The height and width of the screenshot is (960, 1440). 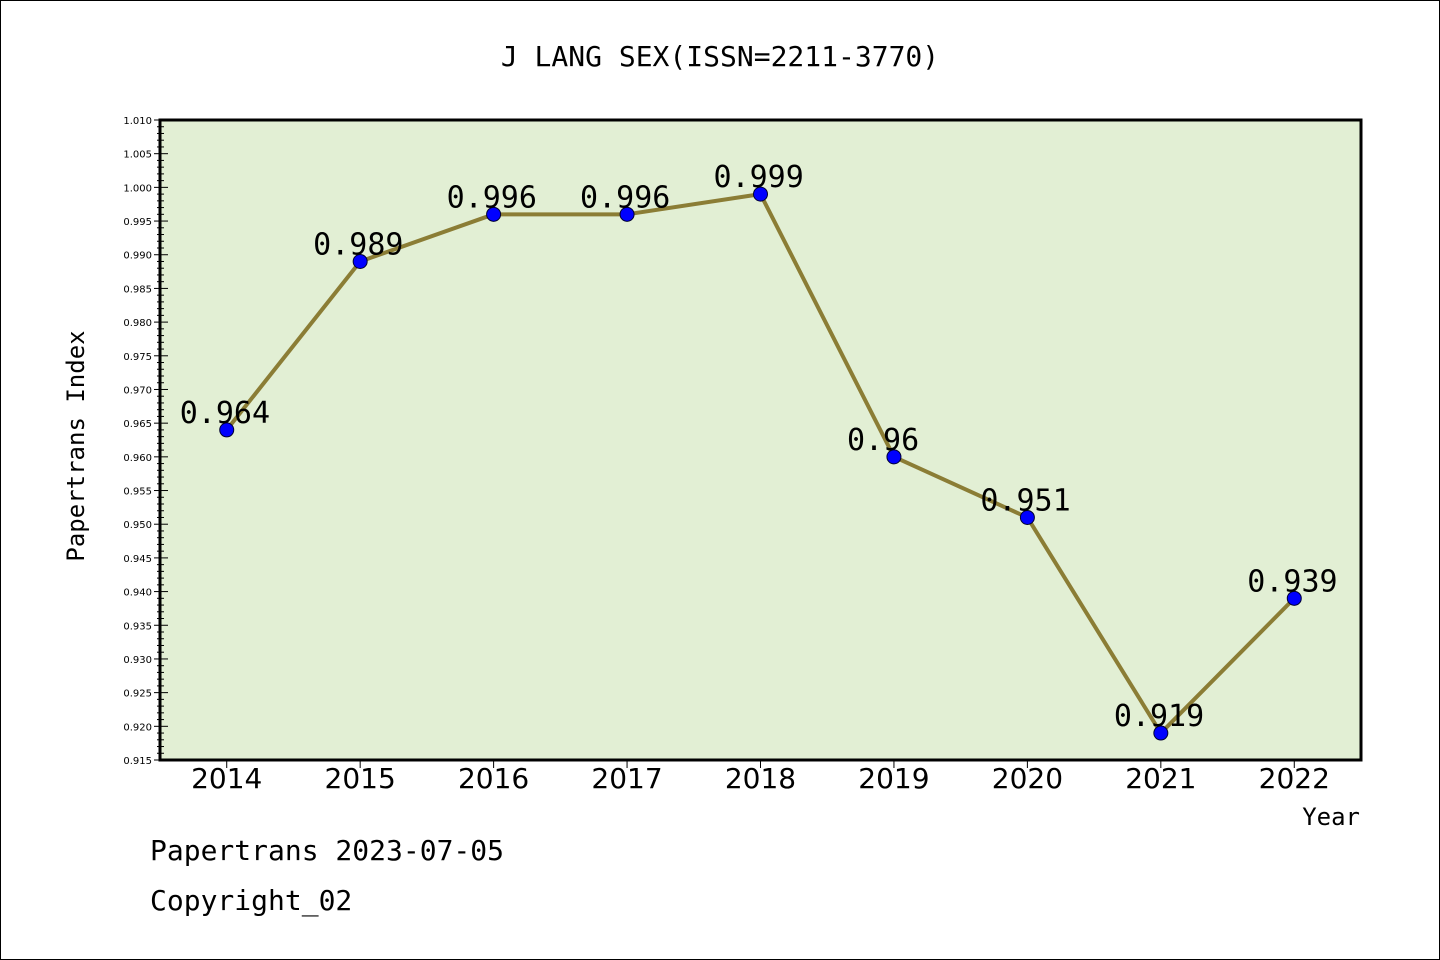 I want to click on y-tick-label: 0.915, so click(x=137, y=761).